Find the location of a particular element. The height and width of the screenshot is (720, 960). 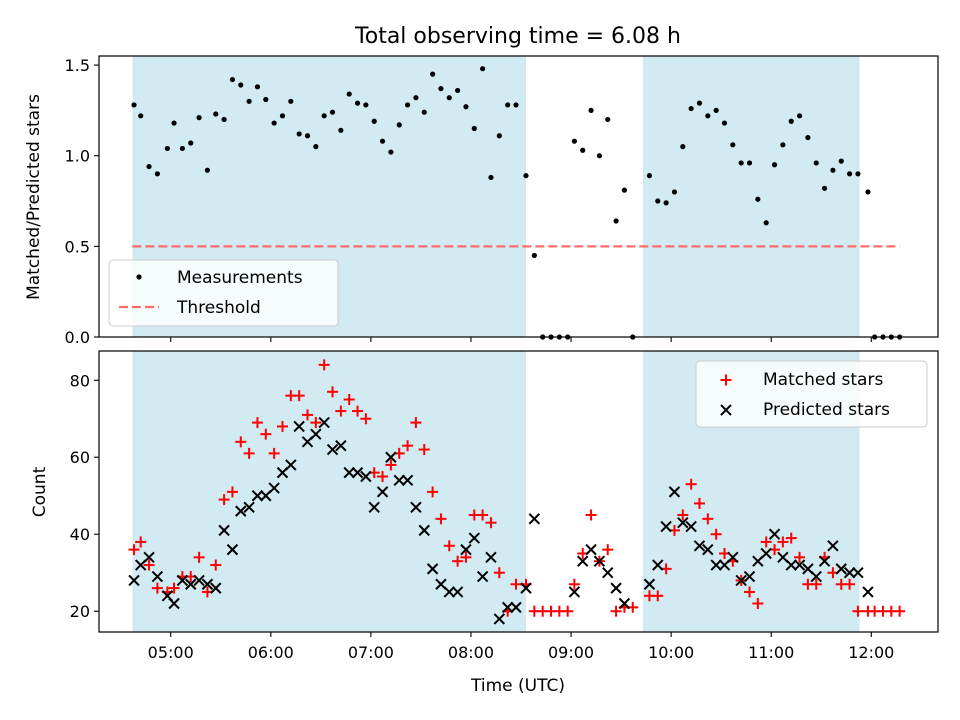

chart-title: Total observing time = 6.08 h is located at coordinates (517, 36).